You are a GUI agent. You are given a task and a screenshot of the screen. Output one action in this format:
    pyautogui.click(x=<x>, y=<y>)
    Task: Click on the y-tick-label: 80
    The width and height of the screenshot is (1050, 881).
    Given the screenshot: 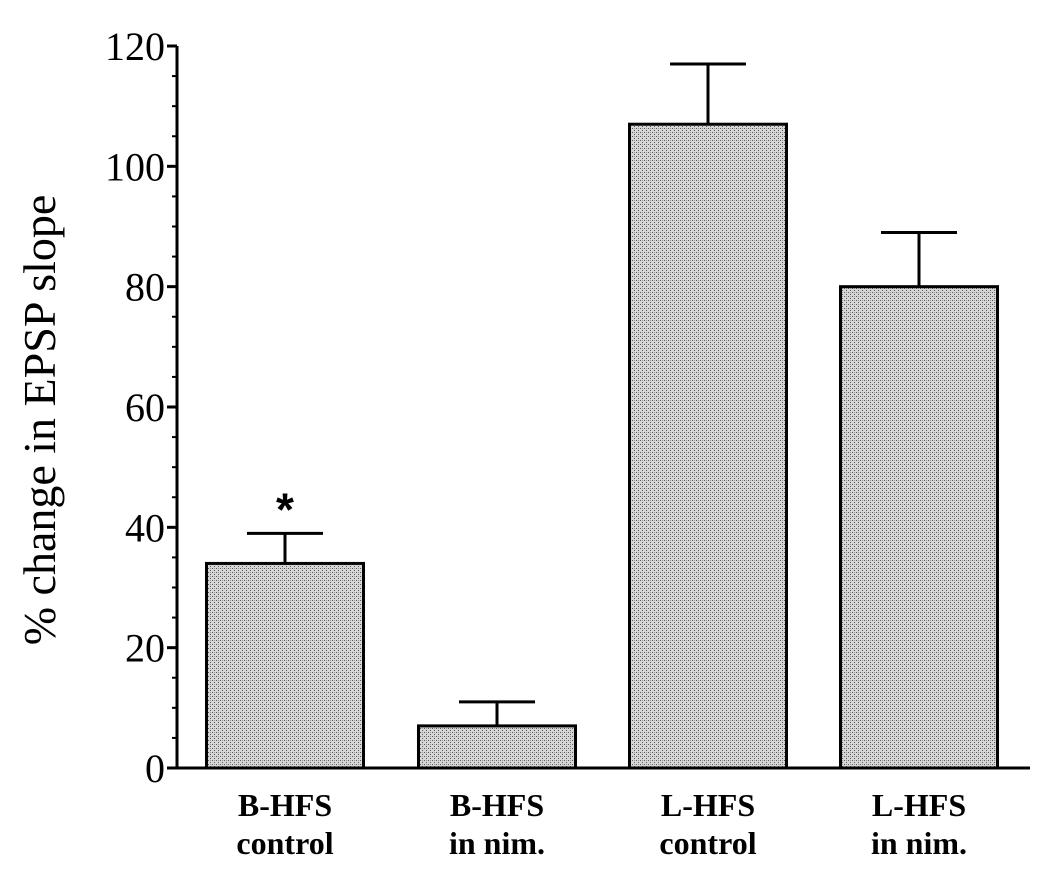 What is the action you would take?
    pyautogui.click(x=145, y=287)
    